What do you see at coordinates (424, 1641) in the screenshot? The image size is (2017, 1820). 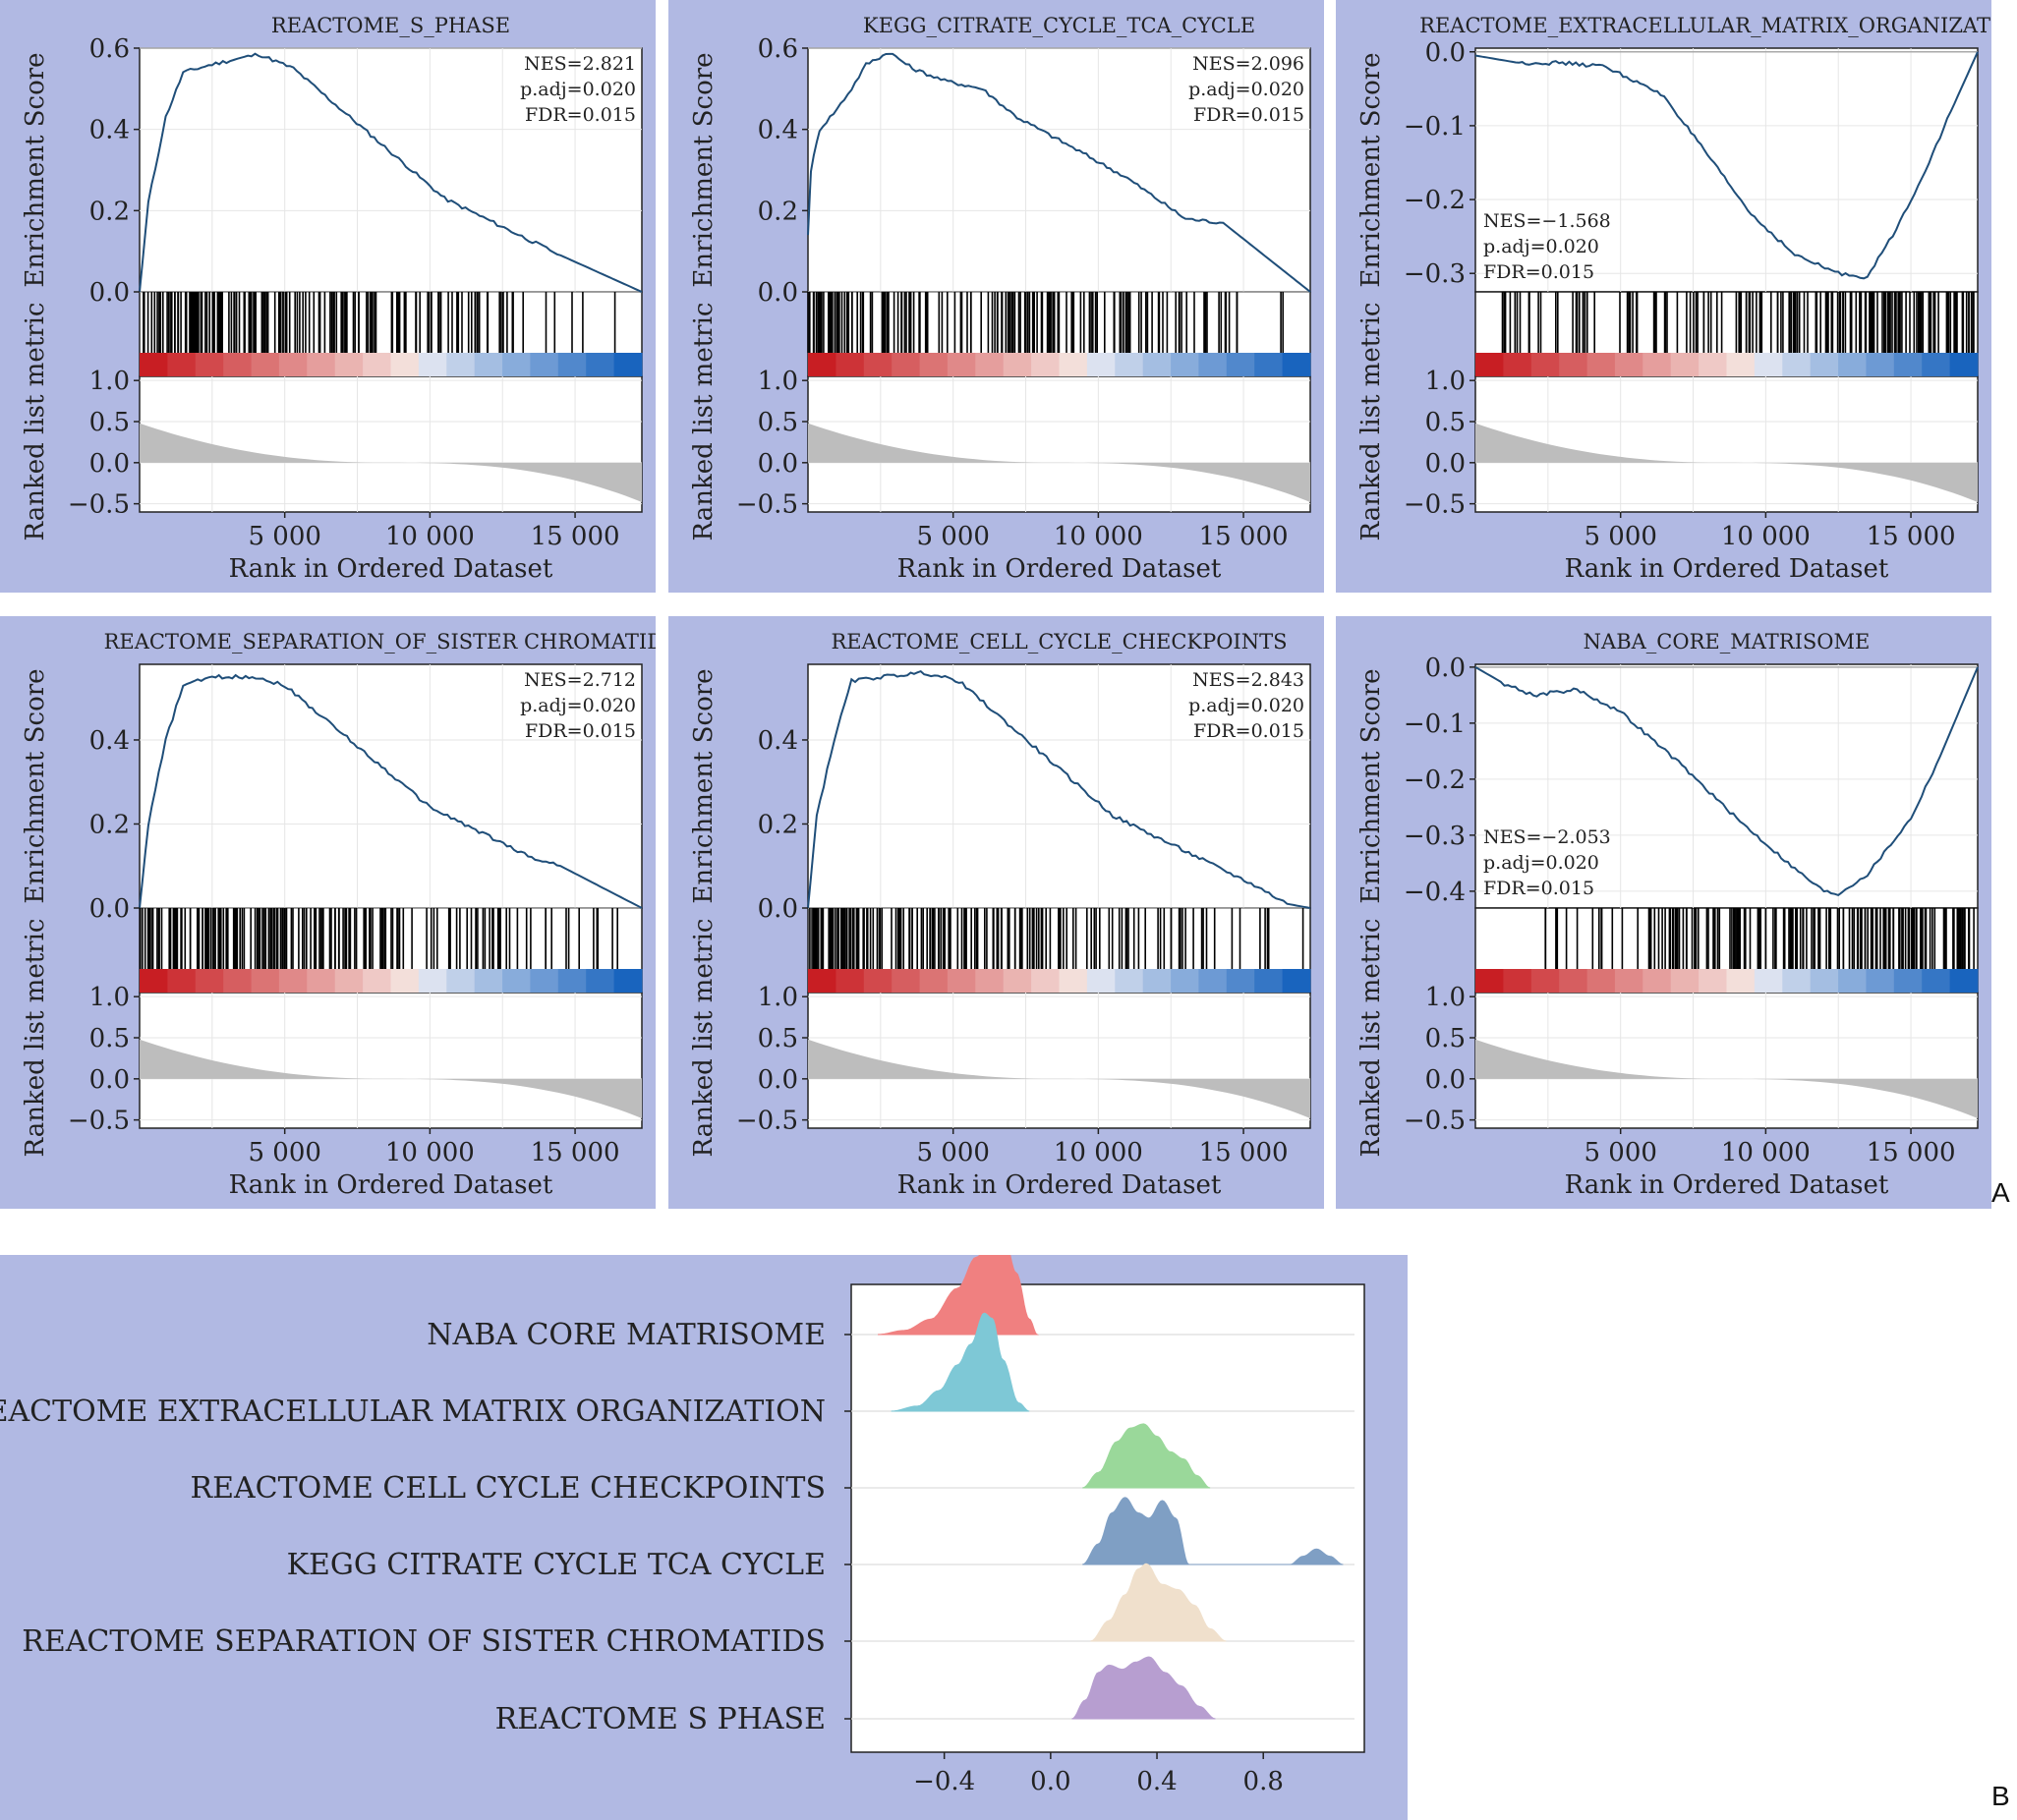 I see `ridge-category-label: REACTOME SEPARATION OF SISTER CHROMATIDS` at bounding box center [424, 1641].